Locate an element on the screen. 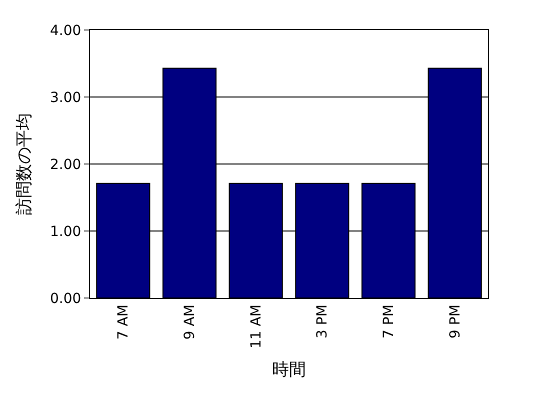 This screenshot has height=398, width=548. x-tick-label: 9 AM is located at coordinates (190, 322).